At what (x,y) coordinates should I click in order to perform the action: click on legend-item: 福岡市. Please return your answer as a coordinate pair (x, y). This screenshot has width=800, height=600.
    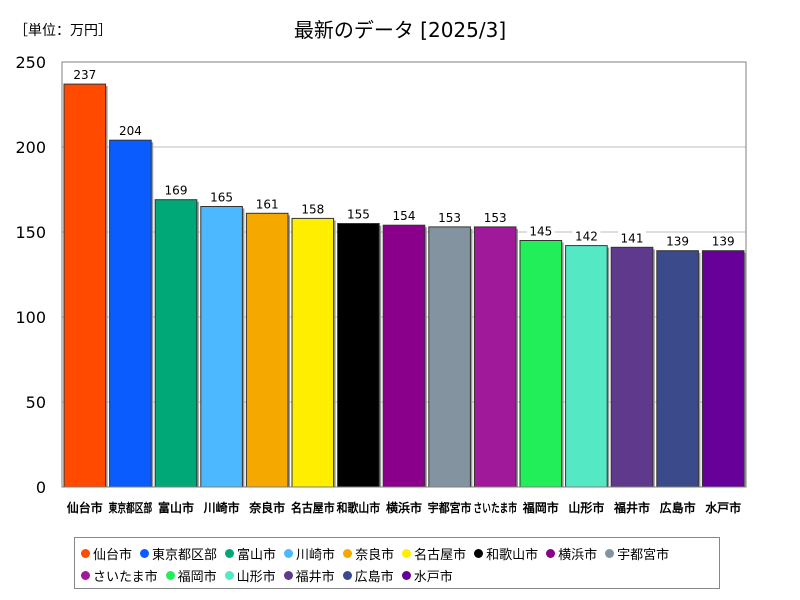
    Looking at the image, I should click on (191, 575).